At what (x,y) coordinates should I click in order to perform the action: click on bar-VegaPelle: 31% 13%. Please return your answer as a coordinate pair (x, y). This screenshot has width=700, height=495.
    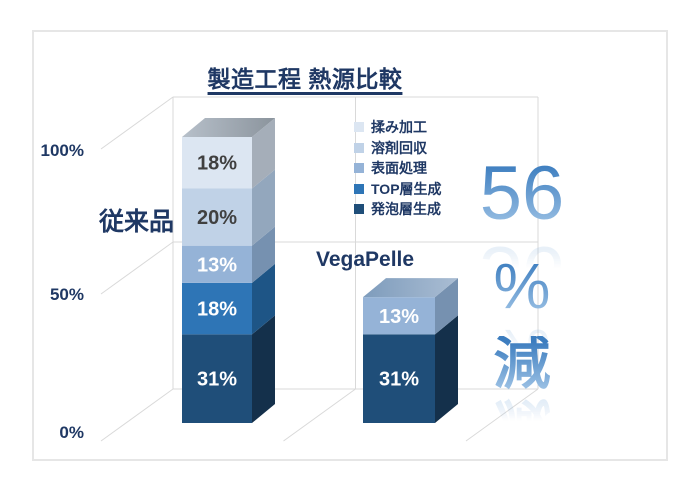
    Looking at the image, I should click on (410, 350).